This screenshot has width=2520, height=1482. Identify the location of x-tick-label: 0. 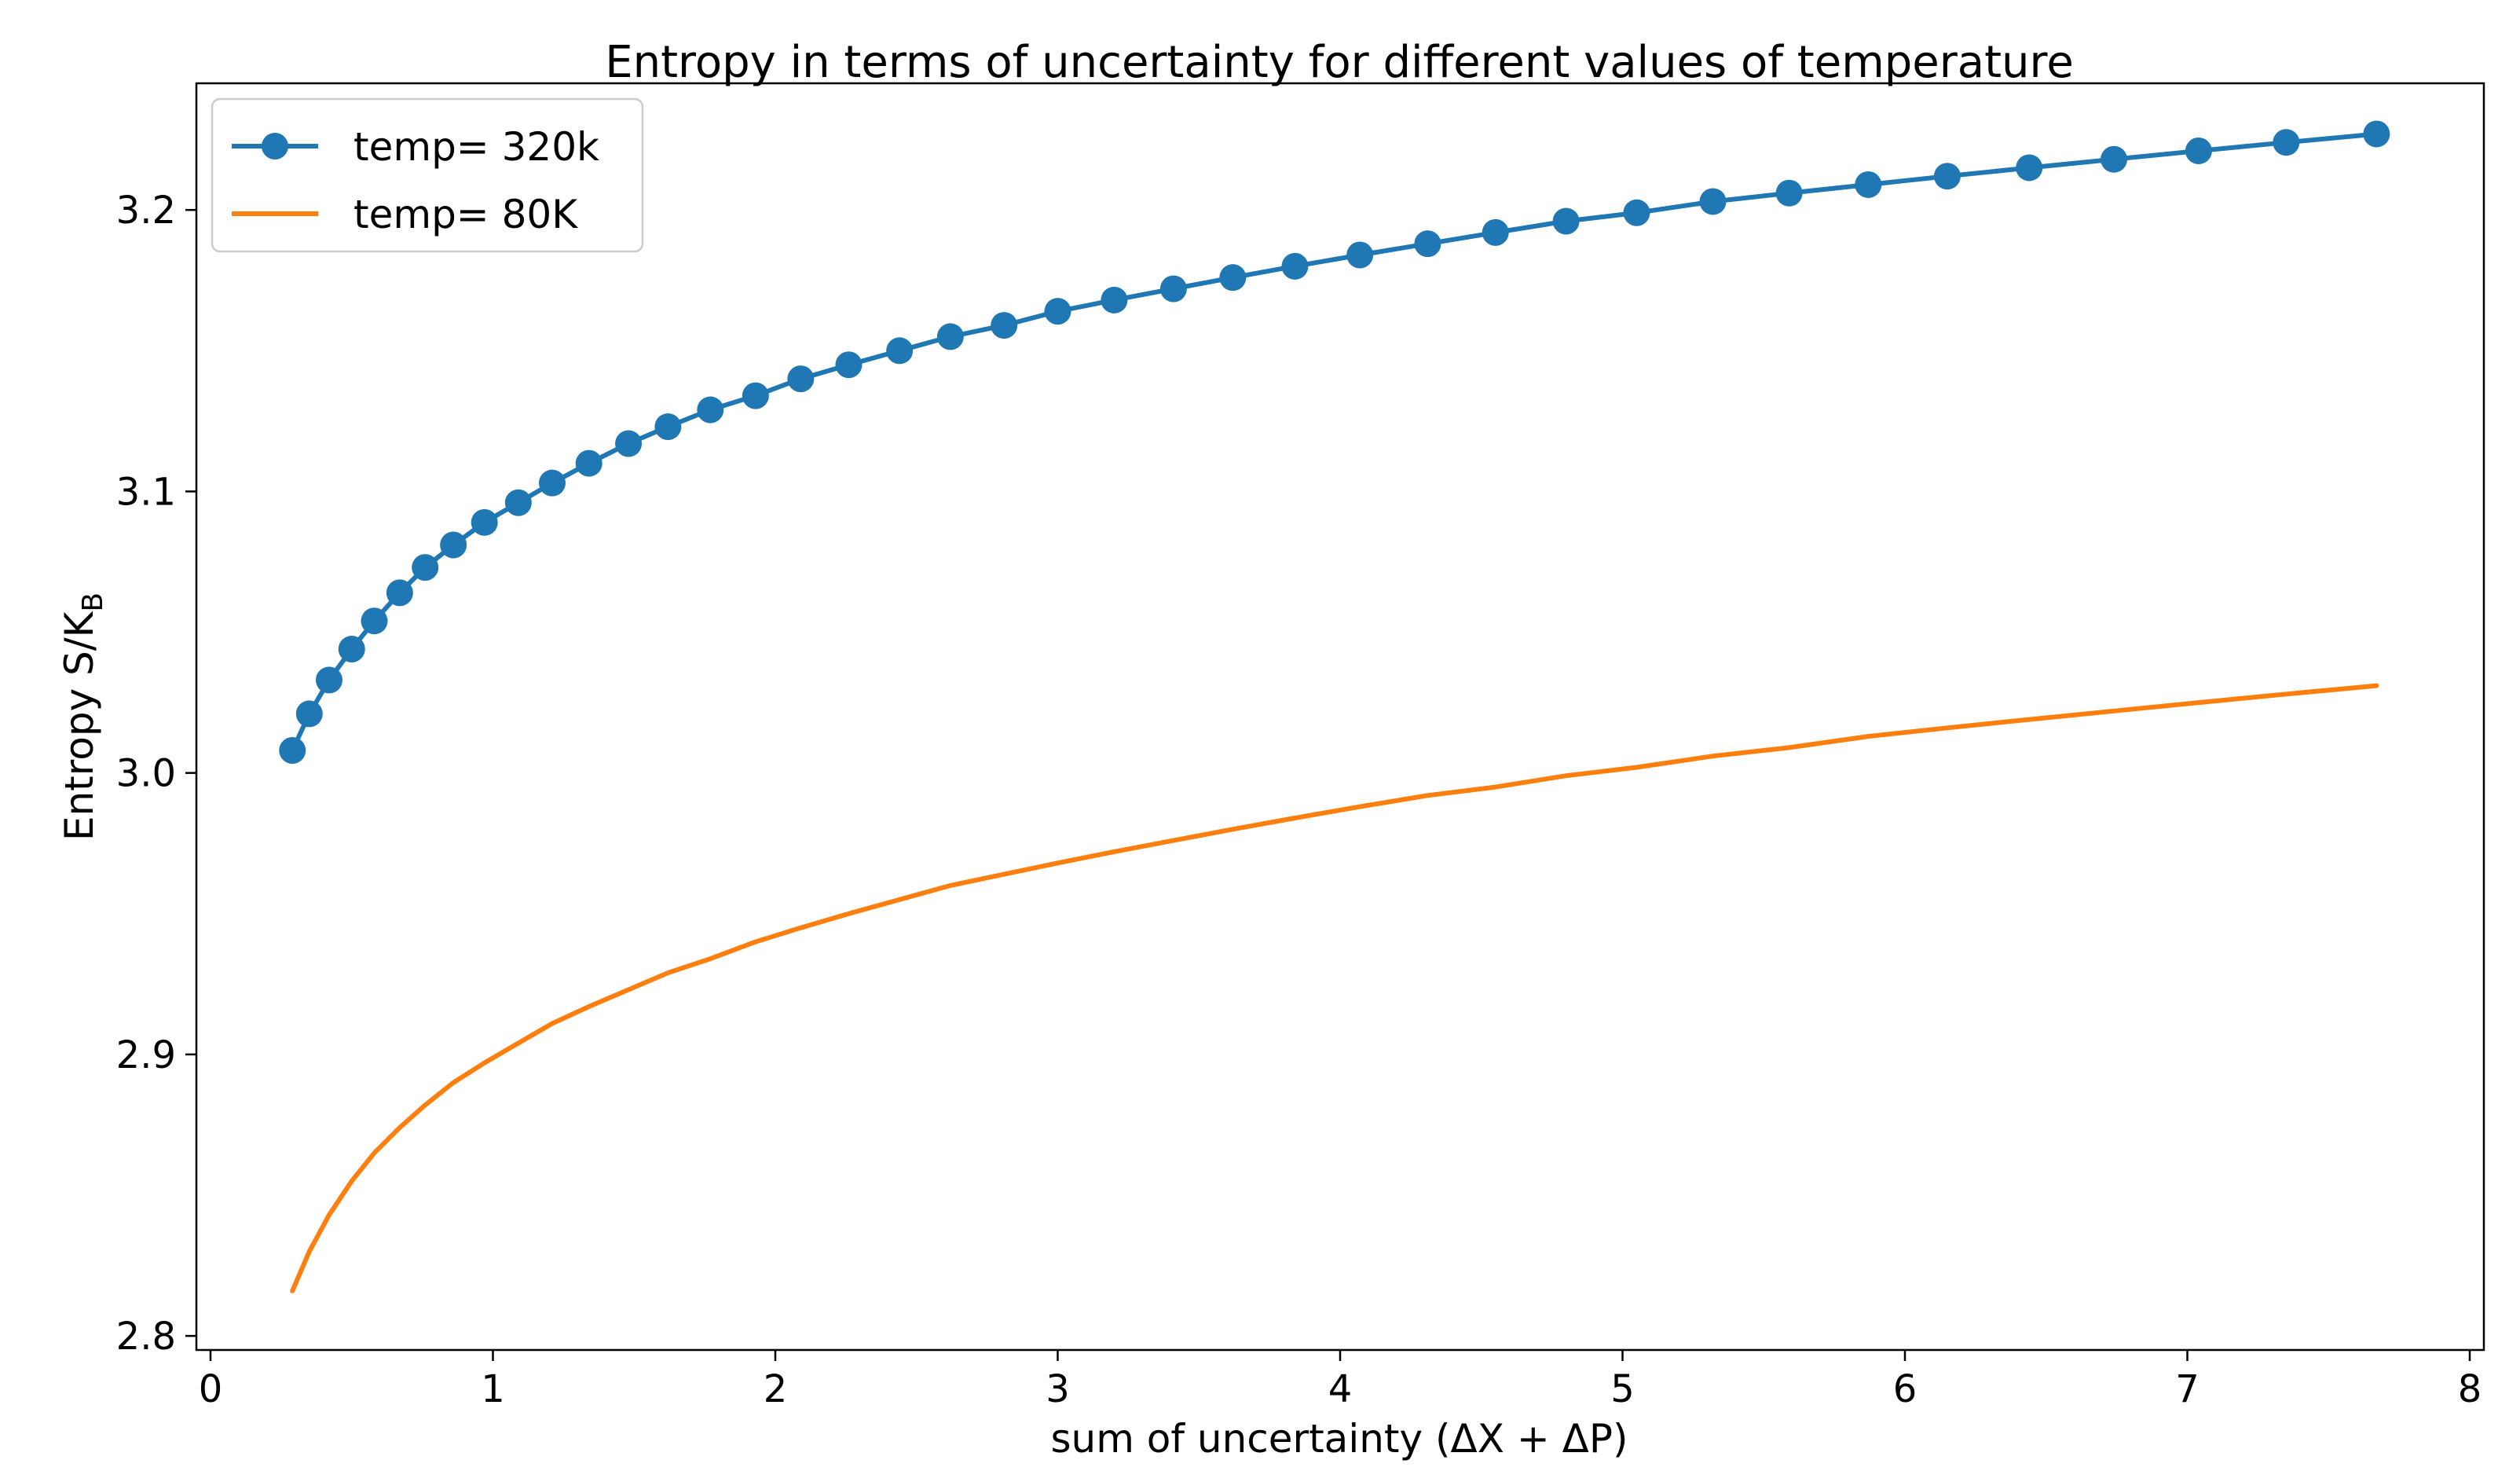
(211, 1389).